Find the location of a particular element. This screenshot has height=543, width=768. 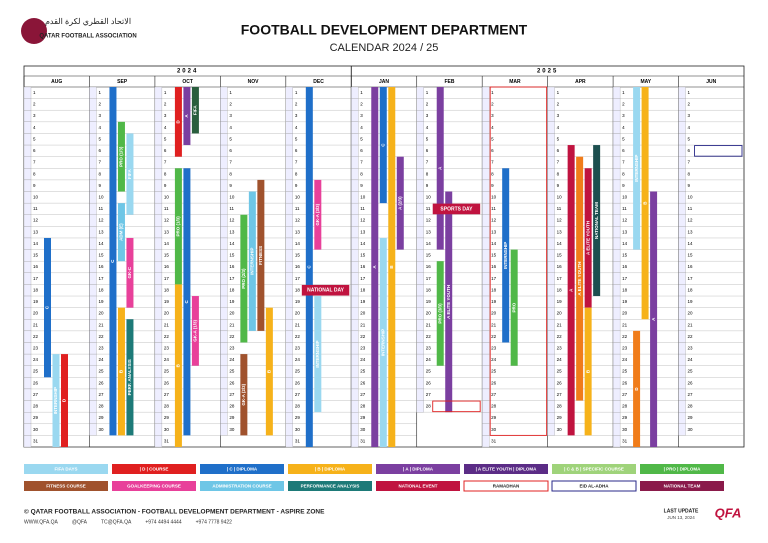

day-number: 22 is located at coordinates (232, 336).